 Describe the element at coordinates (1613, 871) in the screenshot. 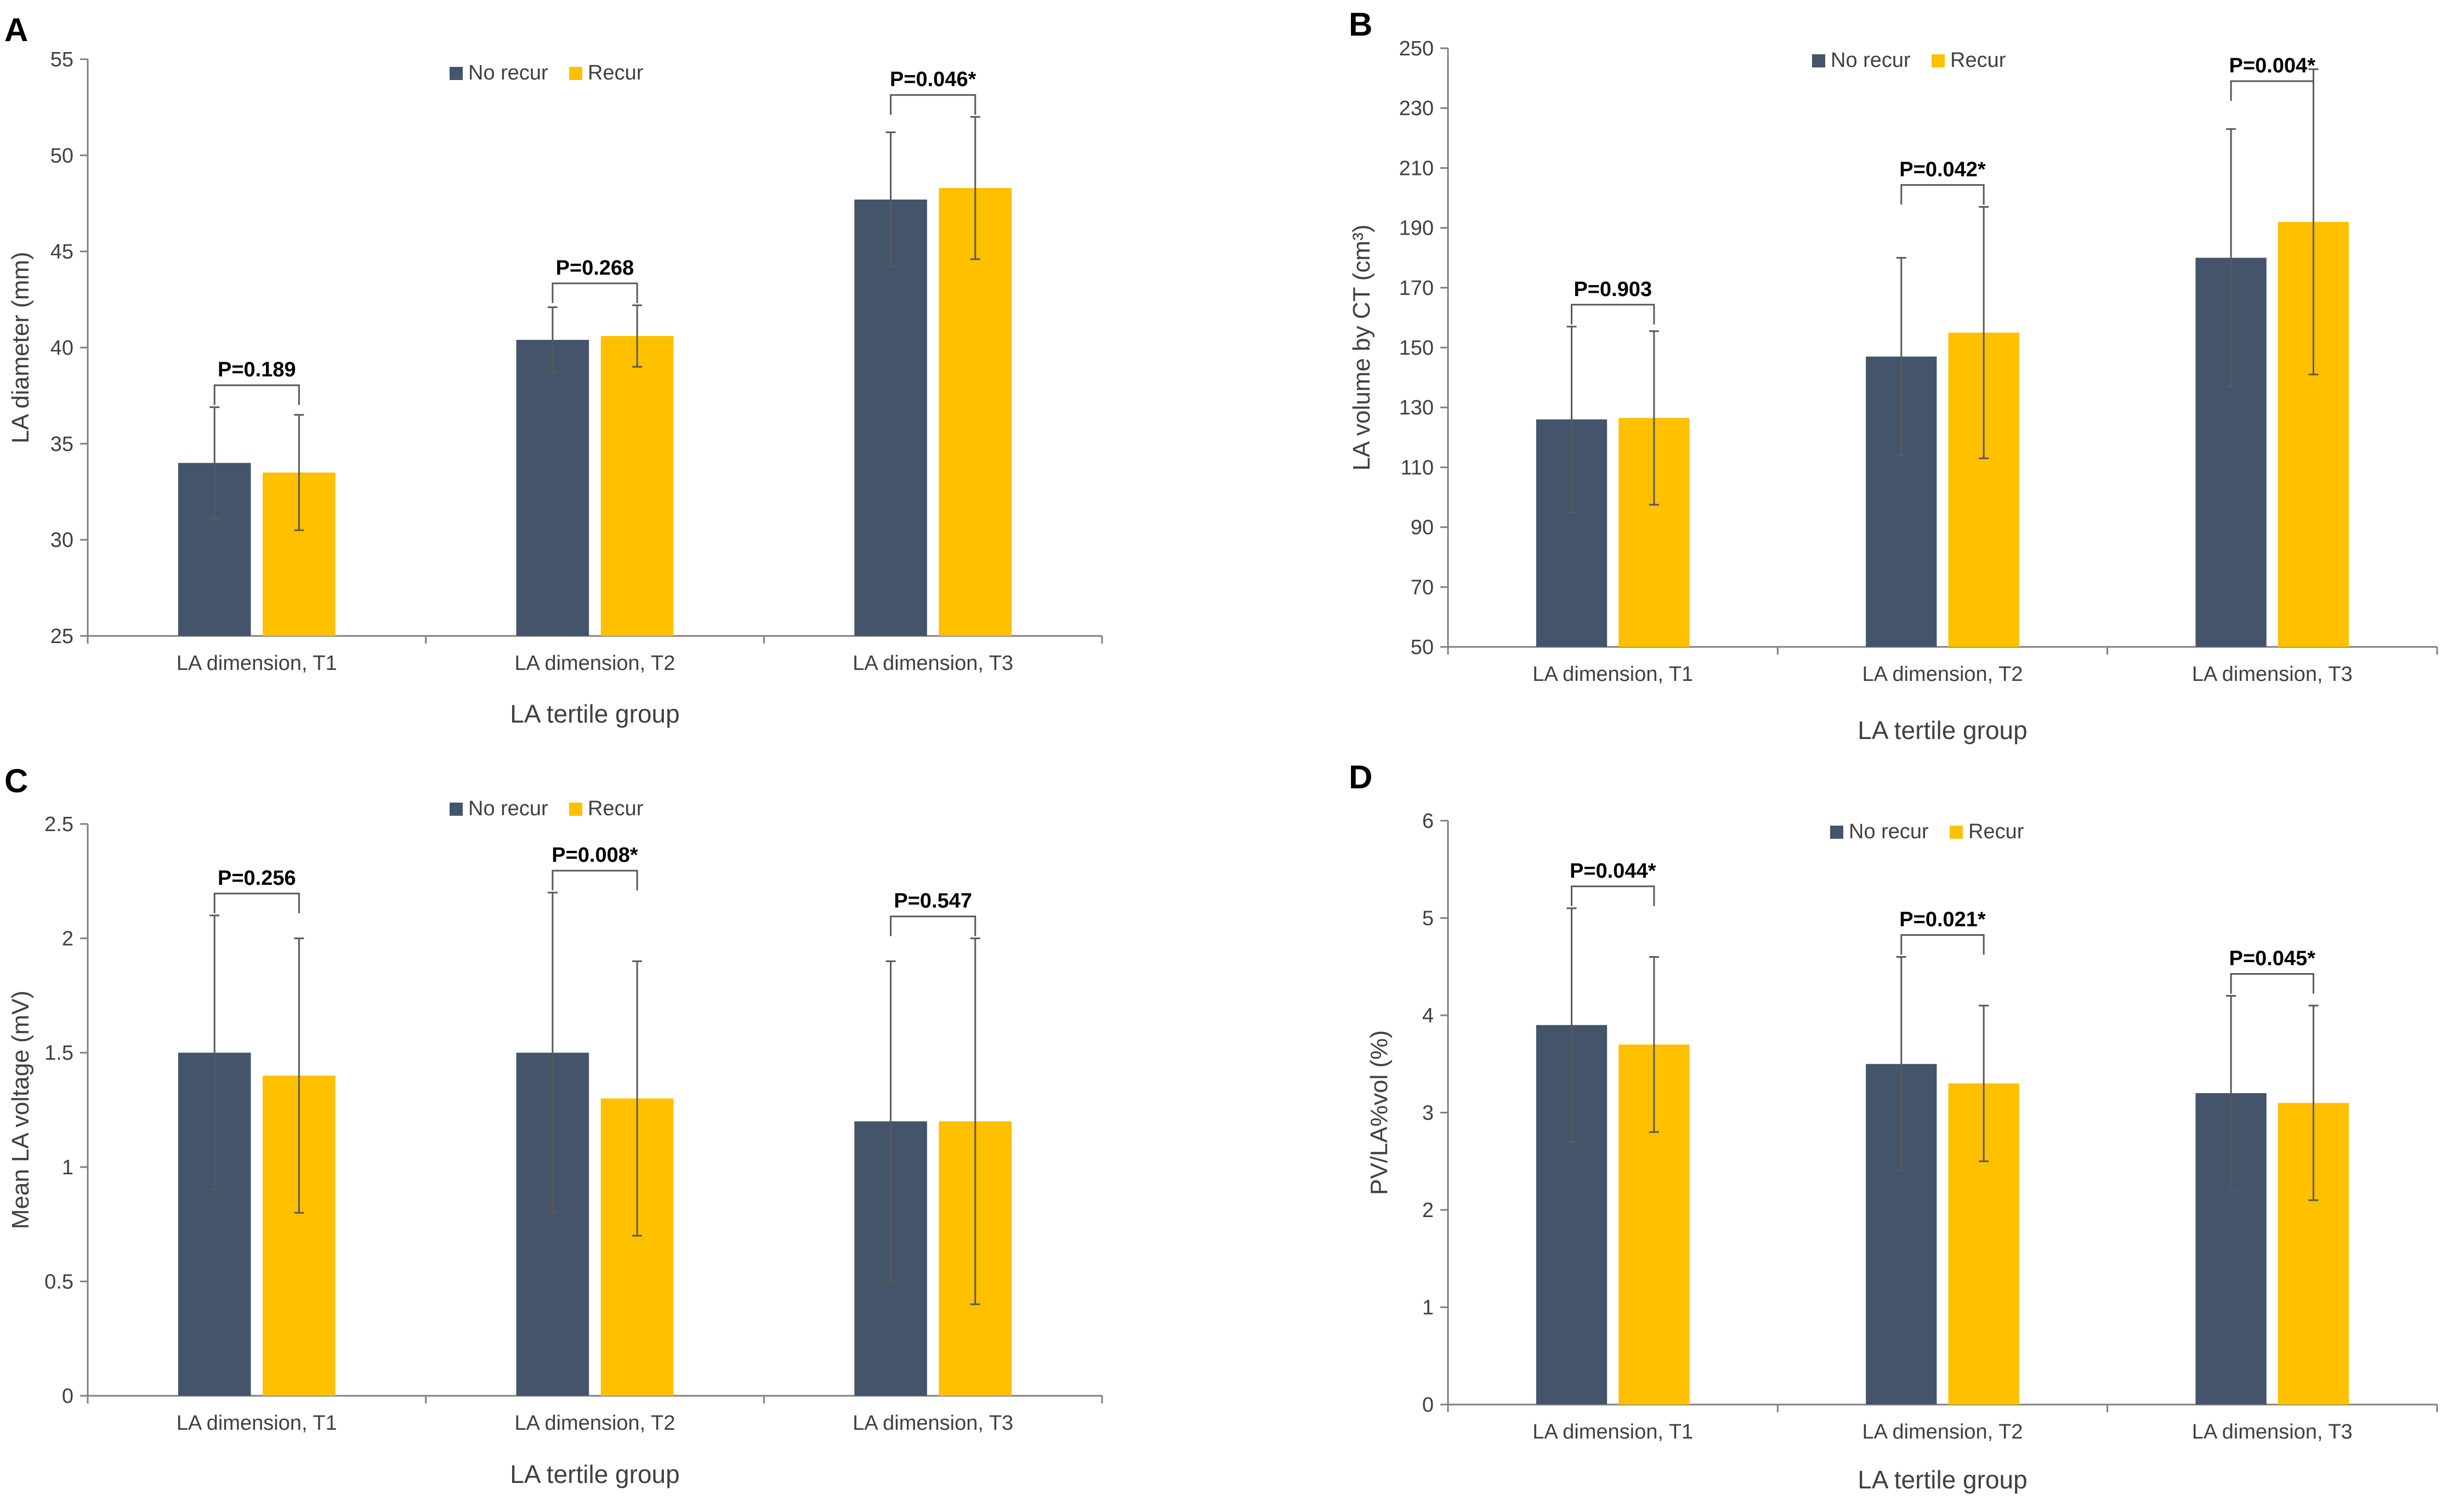

I see `p-value-label: P=0.044*` at that location.